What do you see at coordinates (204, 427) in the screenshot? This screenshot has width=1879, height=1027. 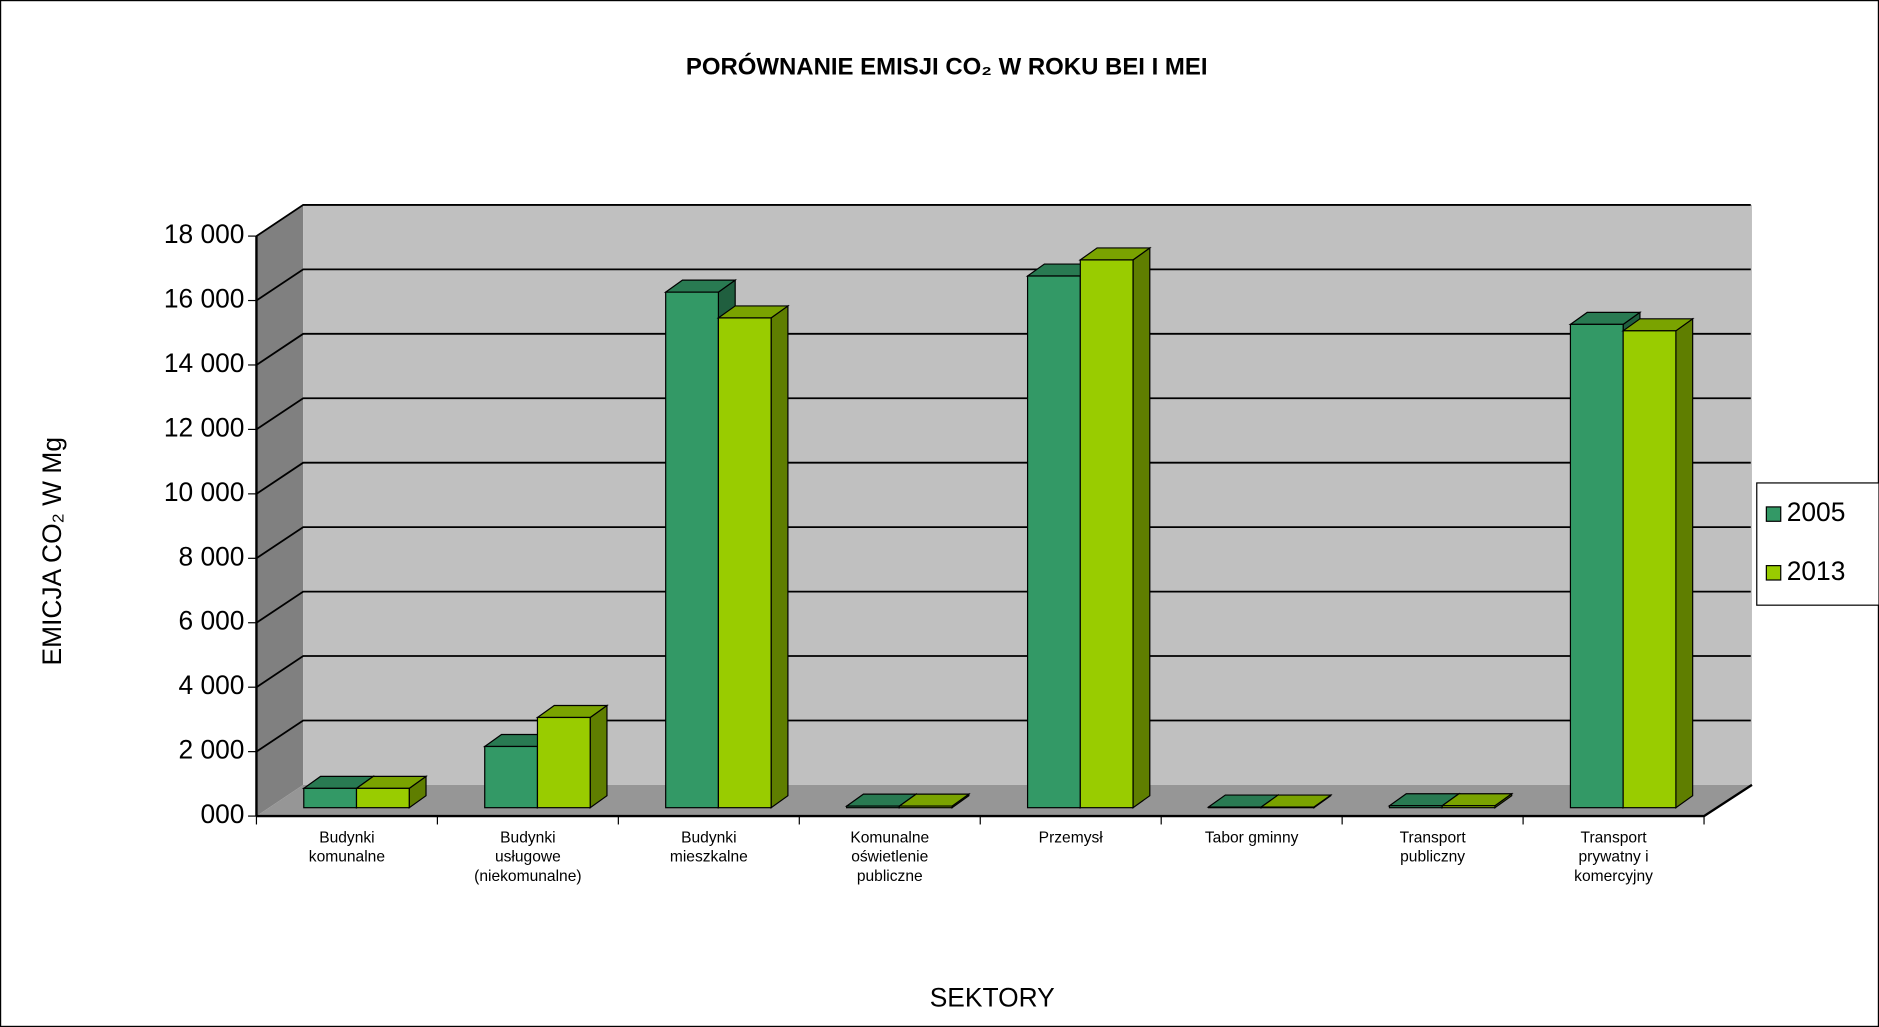 I see `y-tick-label: 12 000` at bounding box center [204, 427].